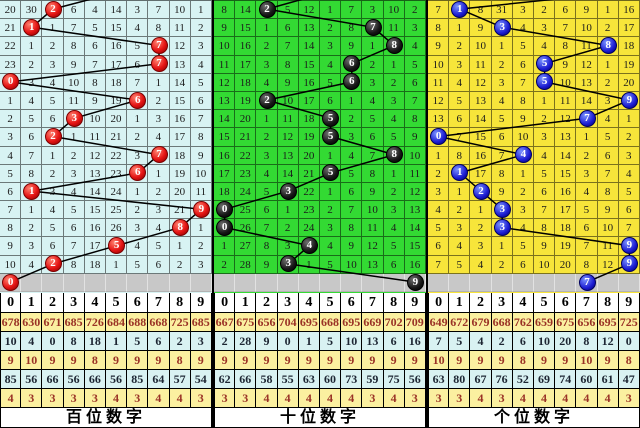 This screenshot has height=428, width=640. Describe the element at coordinates (502, 398) in the screenshot. I see `stat-cell: 3` at that location.